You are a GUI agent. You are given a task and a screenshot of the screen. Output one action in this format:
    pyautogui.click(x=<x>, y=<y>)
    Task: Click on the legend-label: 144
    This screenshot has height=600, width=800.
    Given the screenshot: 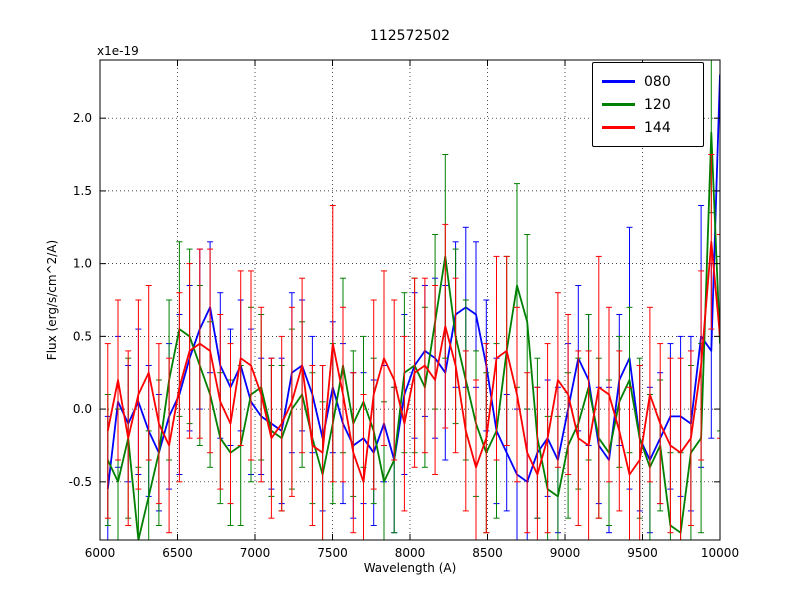 What is the action you would take?
    pyautogui.click(x=657, y=127)
    